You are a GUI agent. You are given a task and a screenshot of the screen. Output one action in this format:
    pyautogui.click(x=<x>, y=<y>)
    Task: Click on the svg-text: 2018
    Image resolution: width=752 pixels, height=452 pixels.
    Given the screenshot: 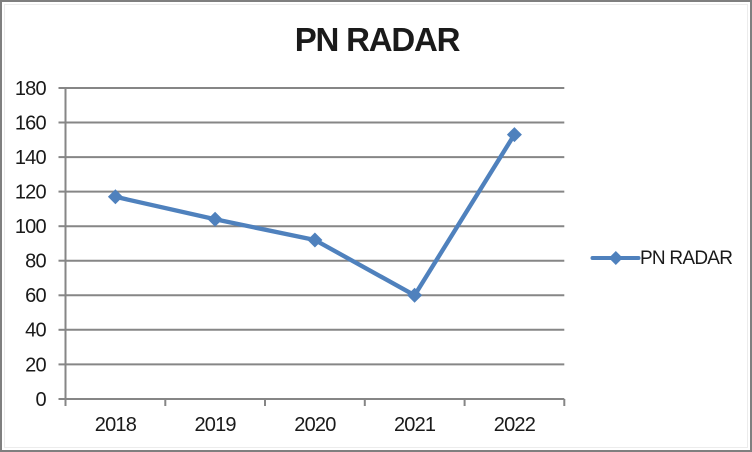 What is the action you would take?
    pyautogui.click(x=116, y=425)
    